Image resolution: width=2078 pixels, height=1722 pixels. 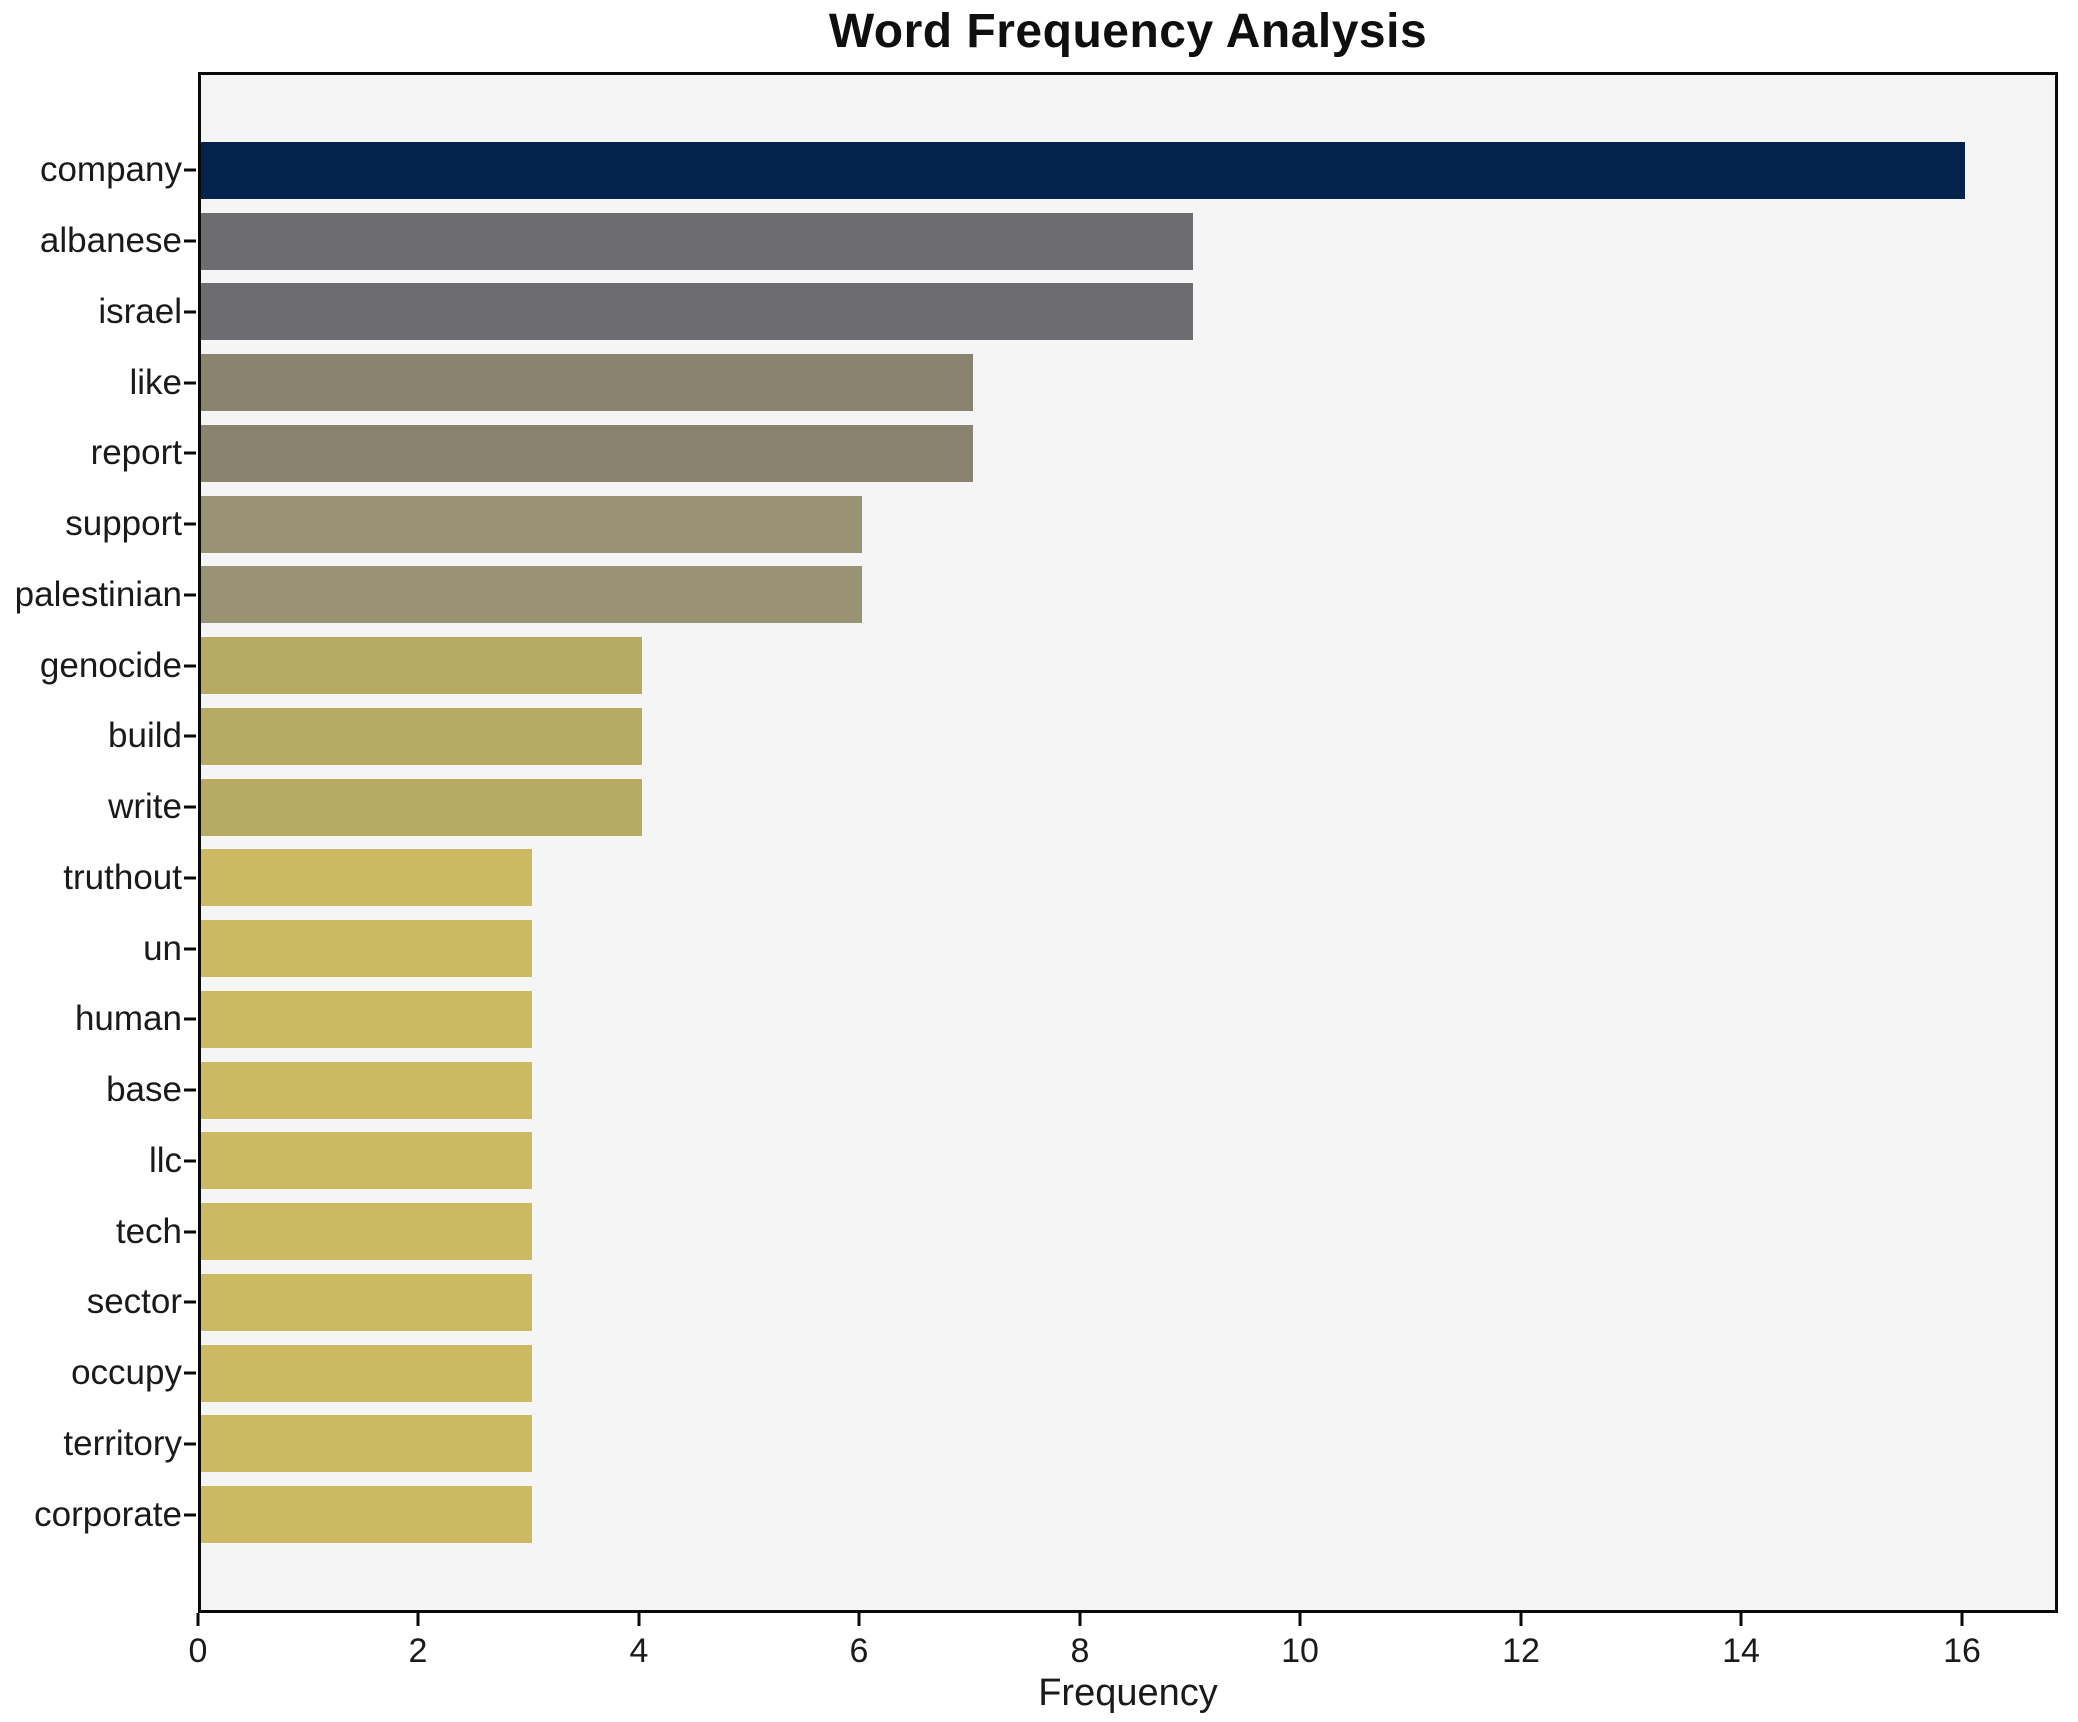 I want to click on y-tick-label: llc, so click(x=165, y=1160).